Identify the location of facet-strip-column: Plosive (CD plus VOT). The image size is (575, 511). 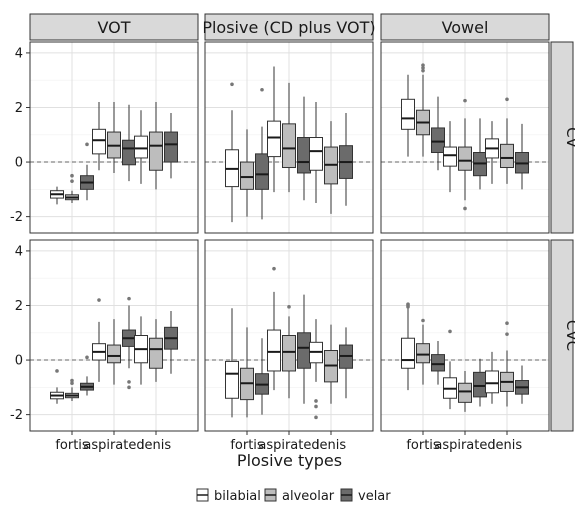
(289, 27).